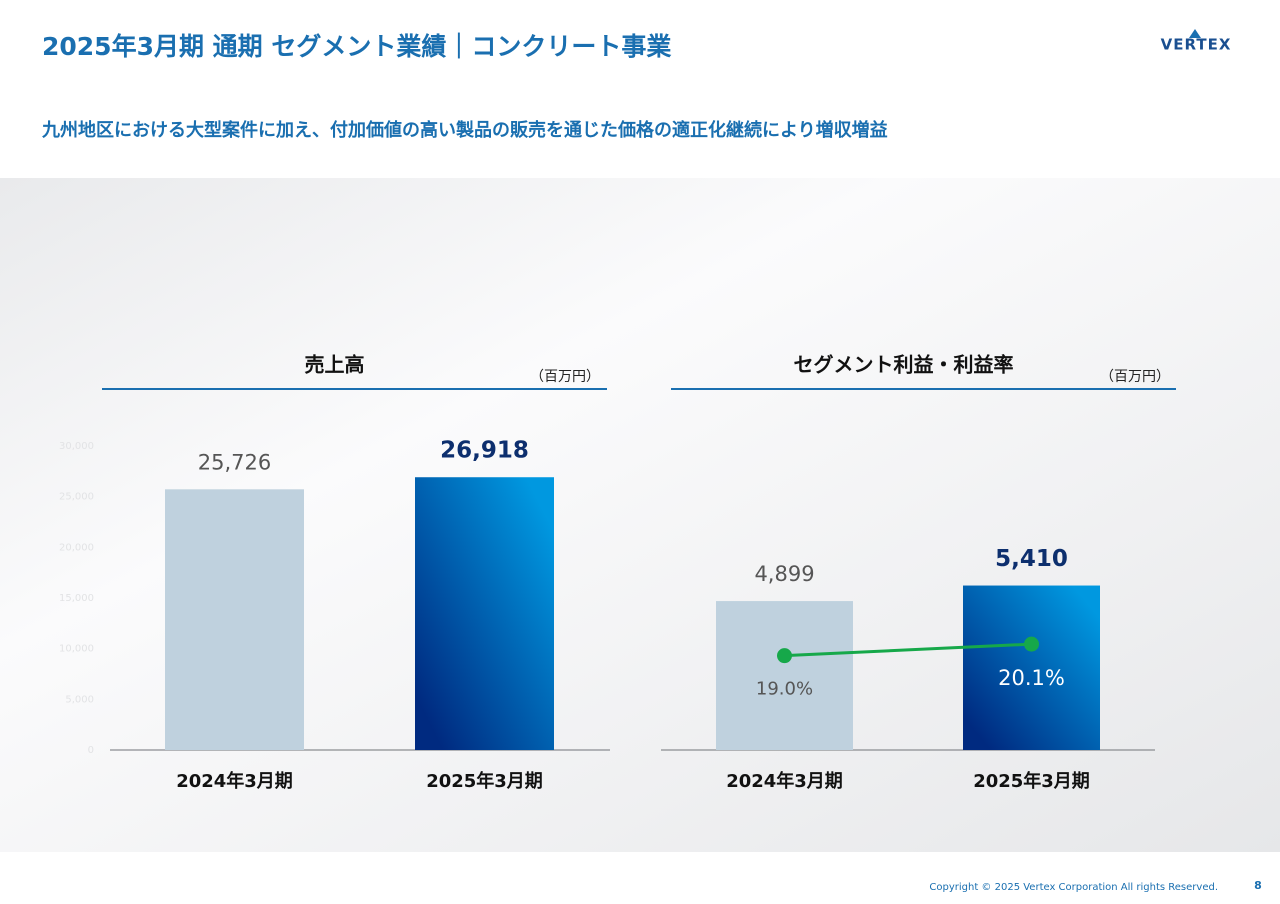 The image size is (1280, 904). I want to click on y-tick-label: 15,000, so click(76, 598).